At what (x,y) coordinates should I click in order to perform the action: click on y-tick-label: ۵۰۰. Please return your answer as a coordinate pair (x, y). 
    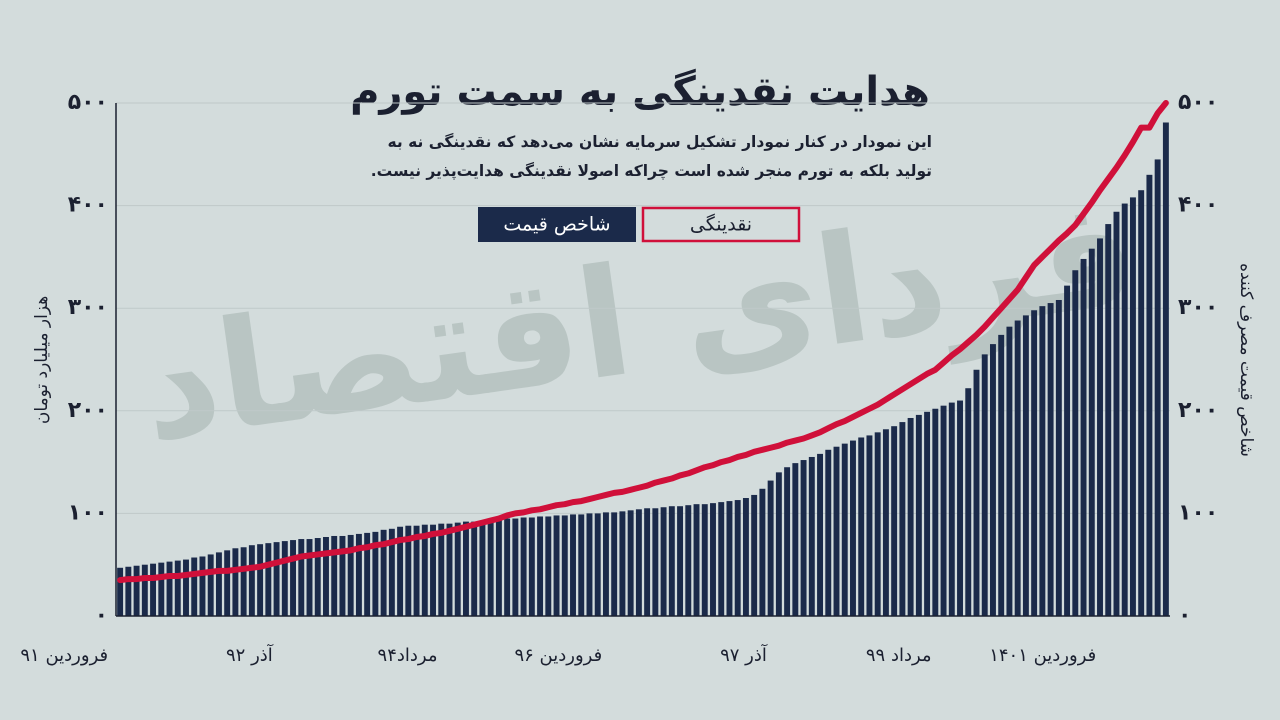
    Looking at the image, I should click on (88, 102).